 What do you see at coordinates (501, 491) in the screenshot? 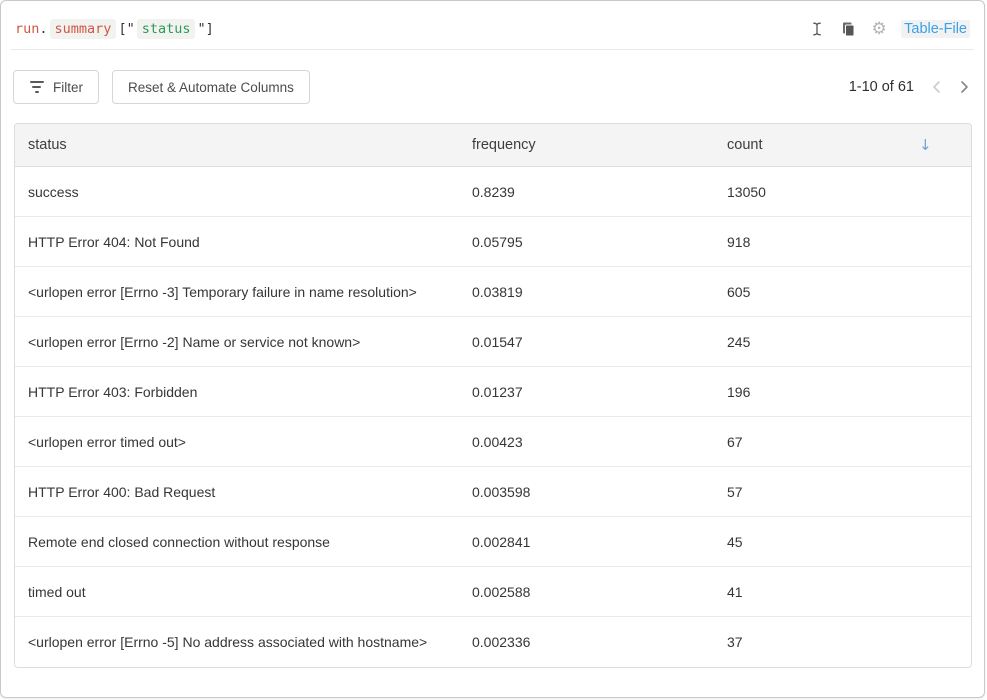
I see `cell-frequency: 0.003598` at bounding box center [501, 491].